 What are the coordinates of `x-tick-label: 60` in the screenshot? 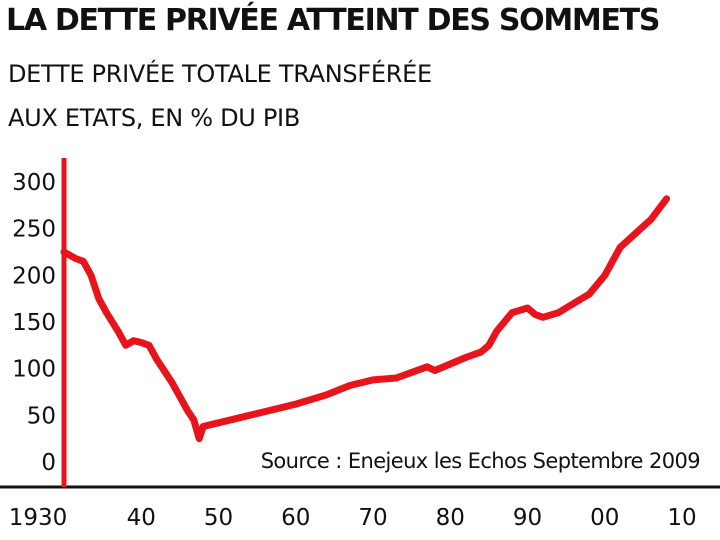 It's located at (295, 518).